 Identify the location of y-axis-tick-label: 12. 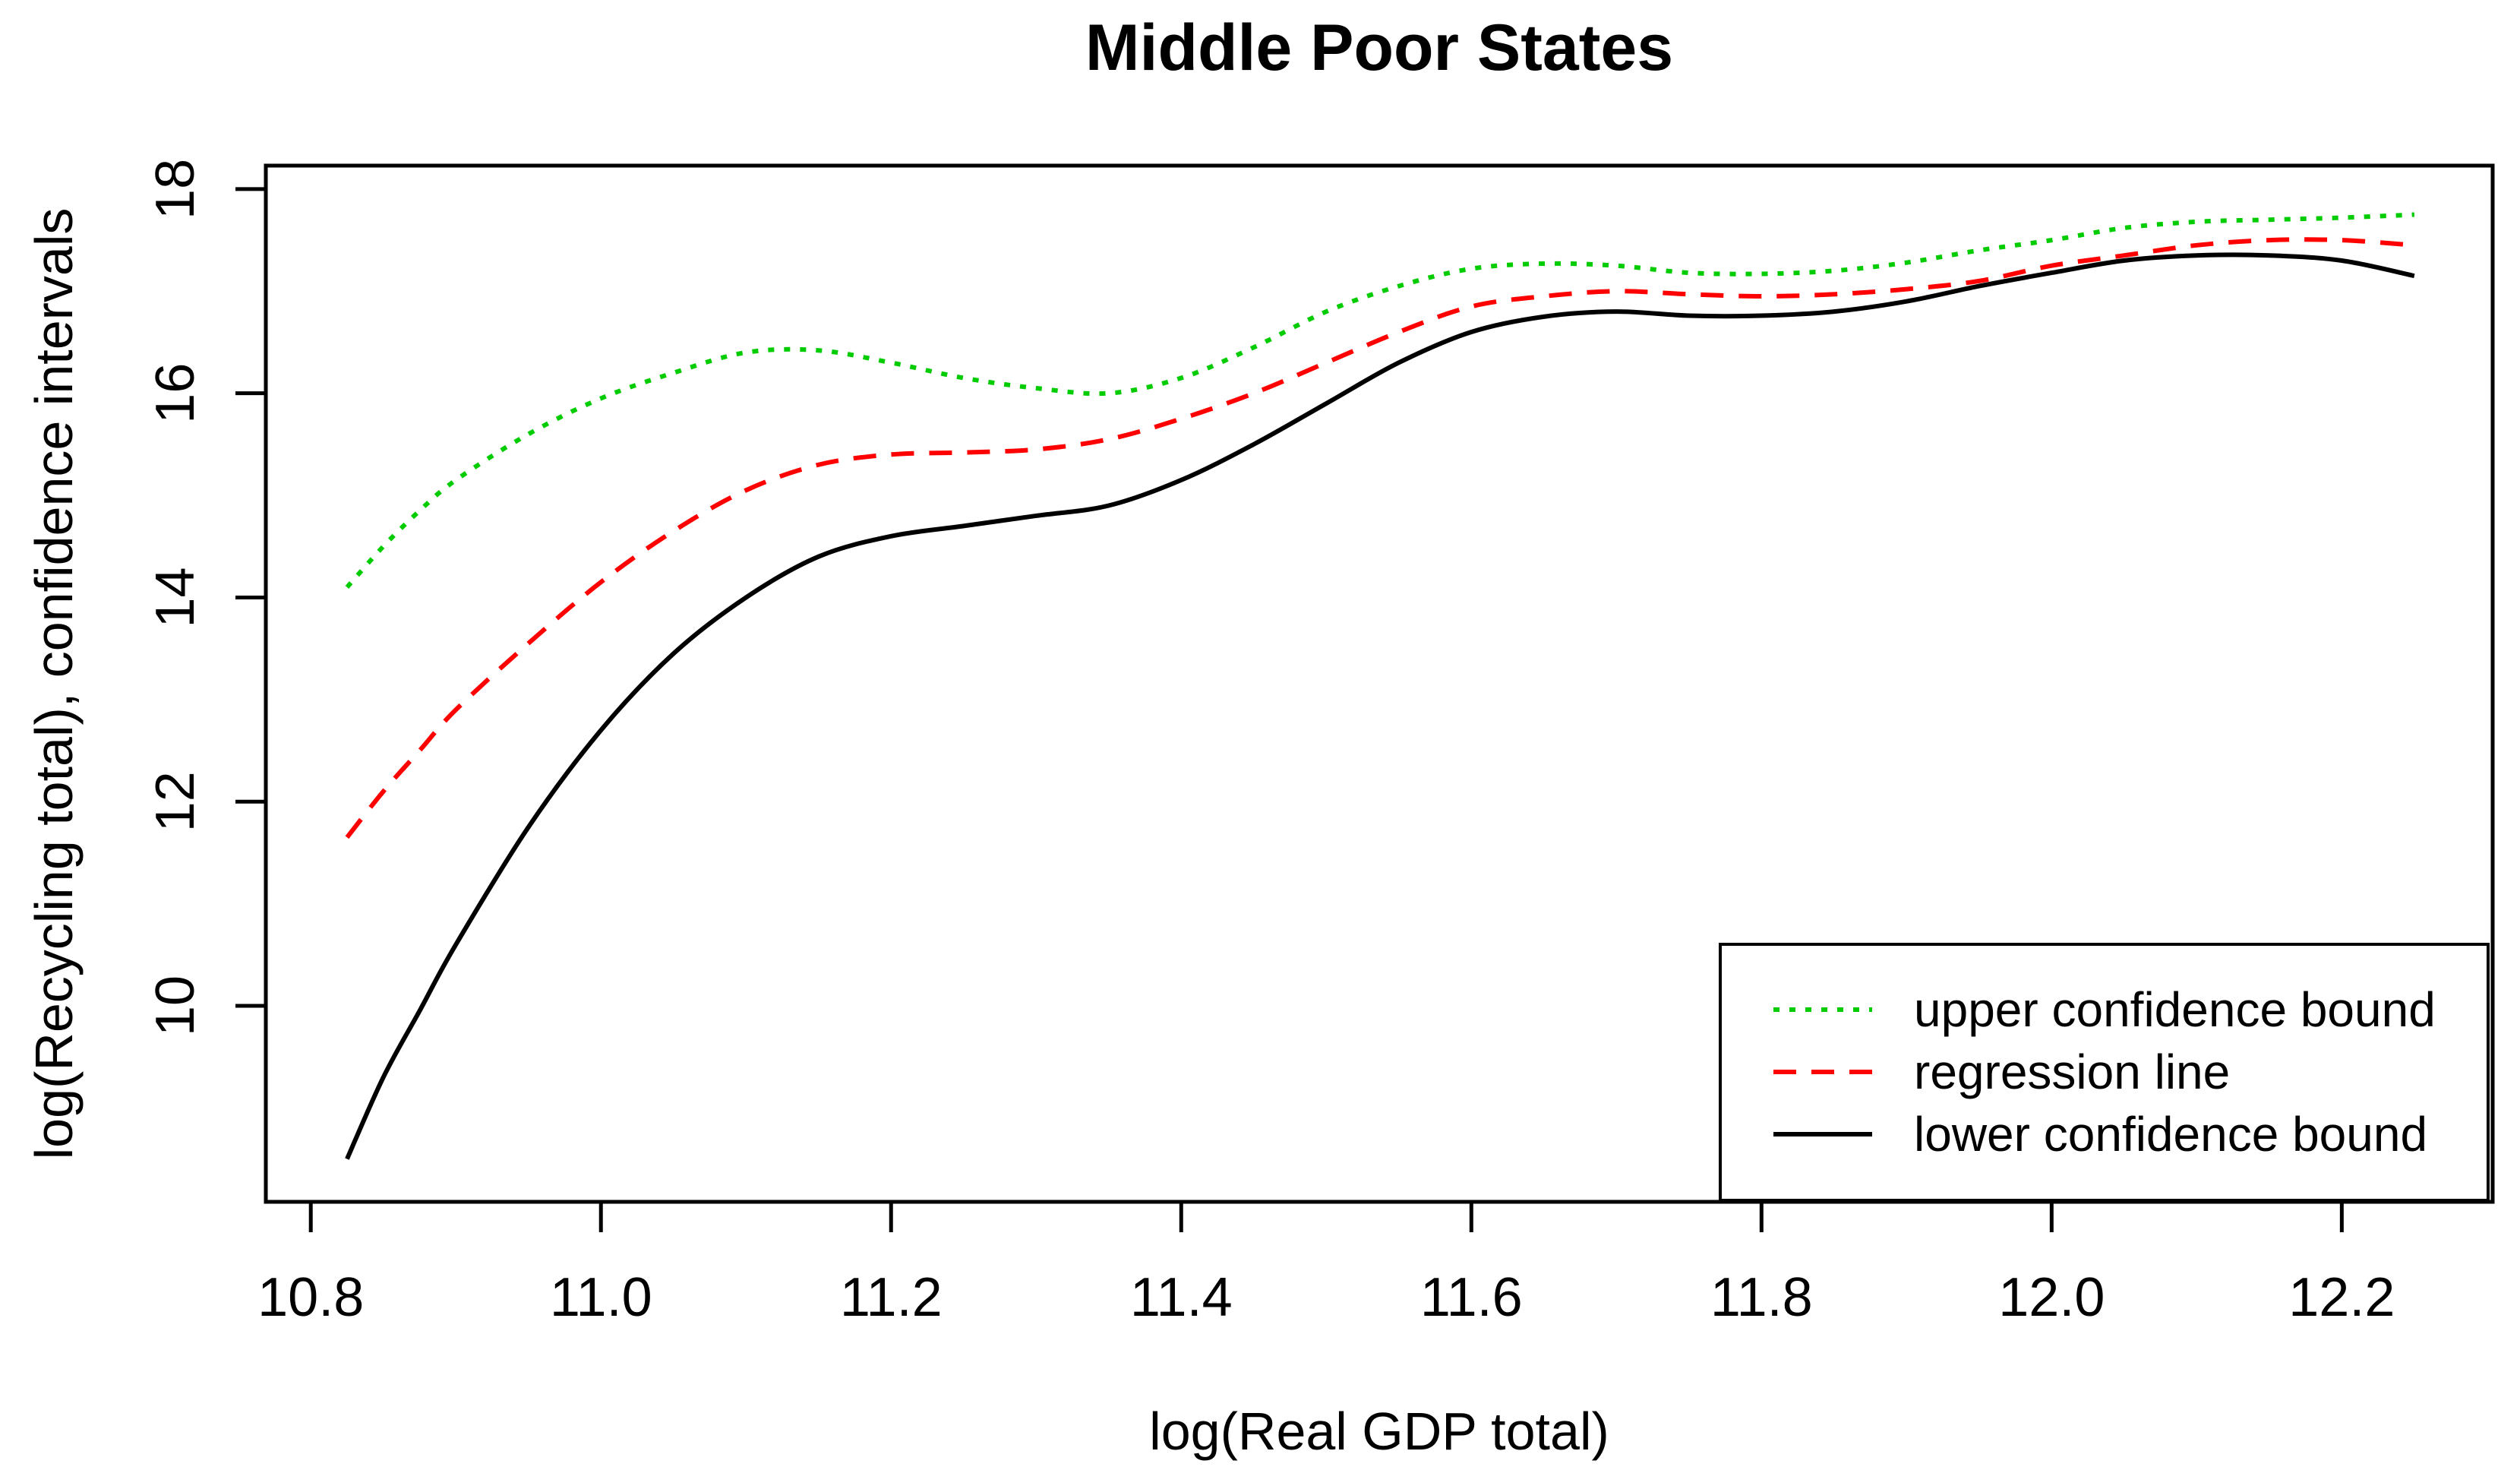
(175, 801).